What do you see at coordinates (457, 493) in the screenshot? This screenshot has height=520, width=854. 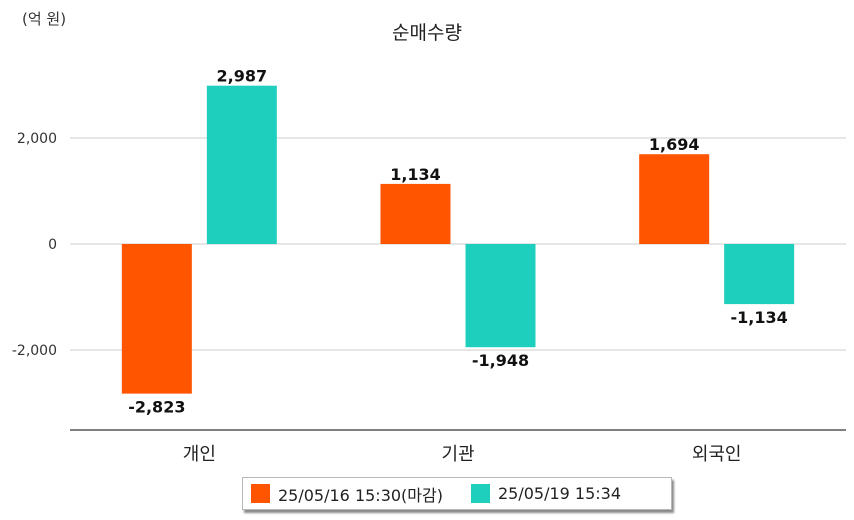 I see `legend: 25/05/16 15:30(마감) 25/05/19 15:34` at bounding box center [457, 493].